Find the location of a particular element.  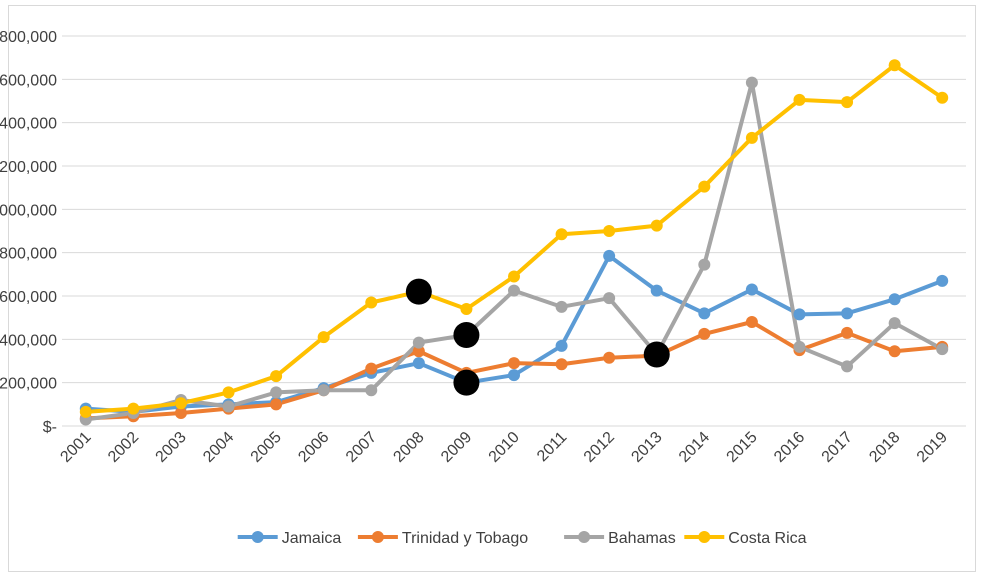

legend-label: Bahamas is located at coordinates (642, 538).